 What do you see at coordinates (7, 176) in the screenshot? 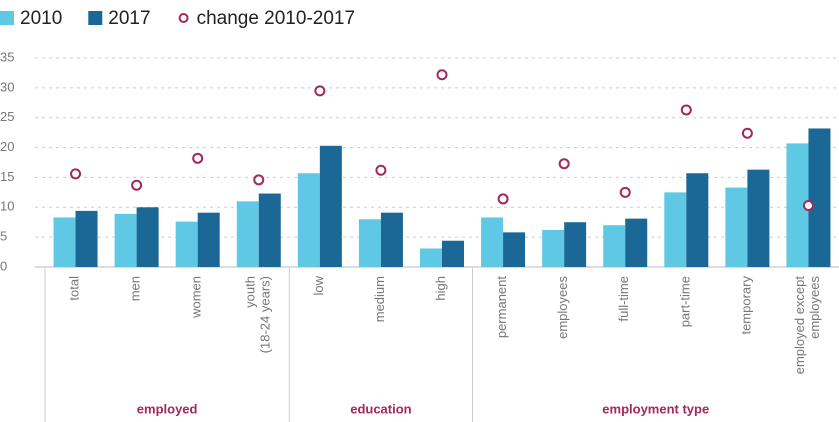
I see `y-tick-label: 15` at bounding box center [7, 176].